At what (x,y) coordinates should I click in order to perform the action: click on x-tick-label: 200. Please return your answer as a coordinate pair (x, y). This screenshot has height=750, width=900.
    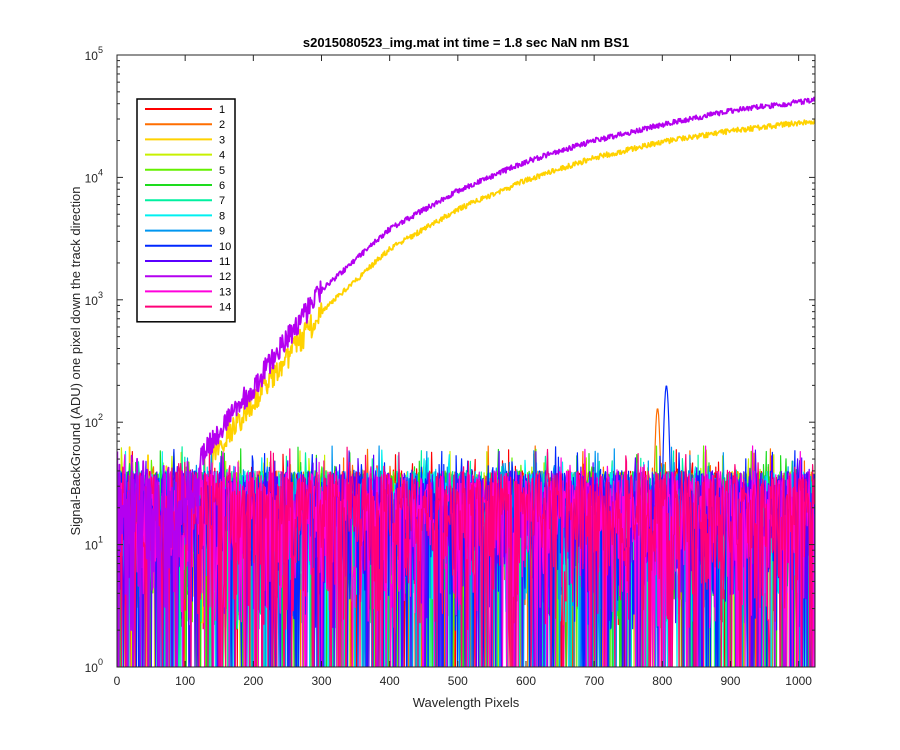
    Looking at the image, I should click on (253, 681).